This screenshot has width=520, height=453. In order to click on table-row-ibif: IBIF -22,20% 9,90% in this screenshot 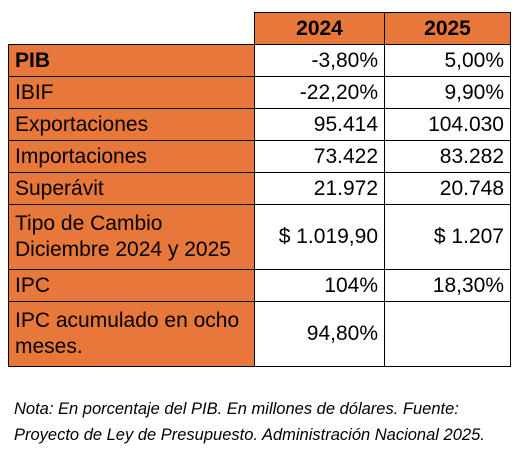, I will do `click(259, 92)`.